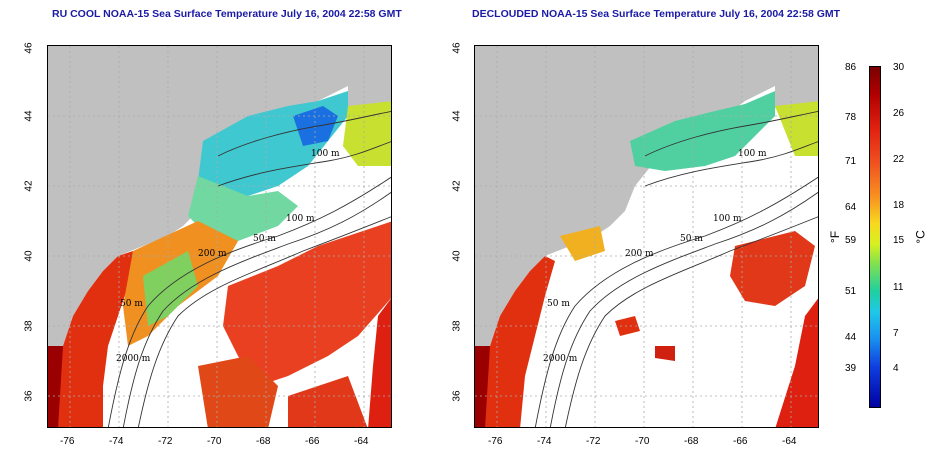 The image size is (950, 475). Describe the element at coordinates (457, 48) in the screenshot. I see `lat-tick-right: 46` at that location.